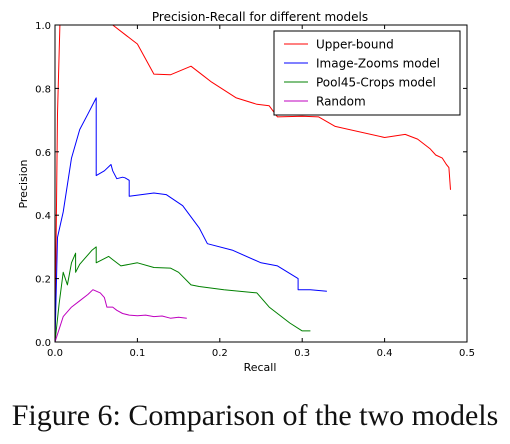  What do you see at coordinates (376, 83) in the screenshot?
I see `legend-label-pool45-crops-model: Pool45-Crops model` at bounding box center [376, 83].